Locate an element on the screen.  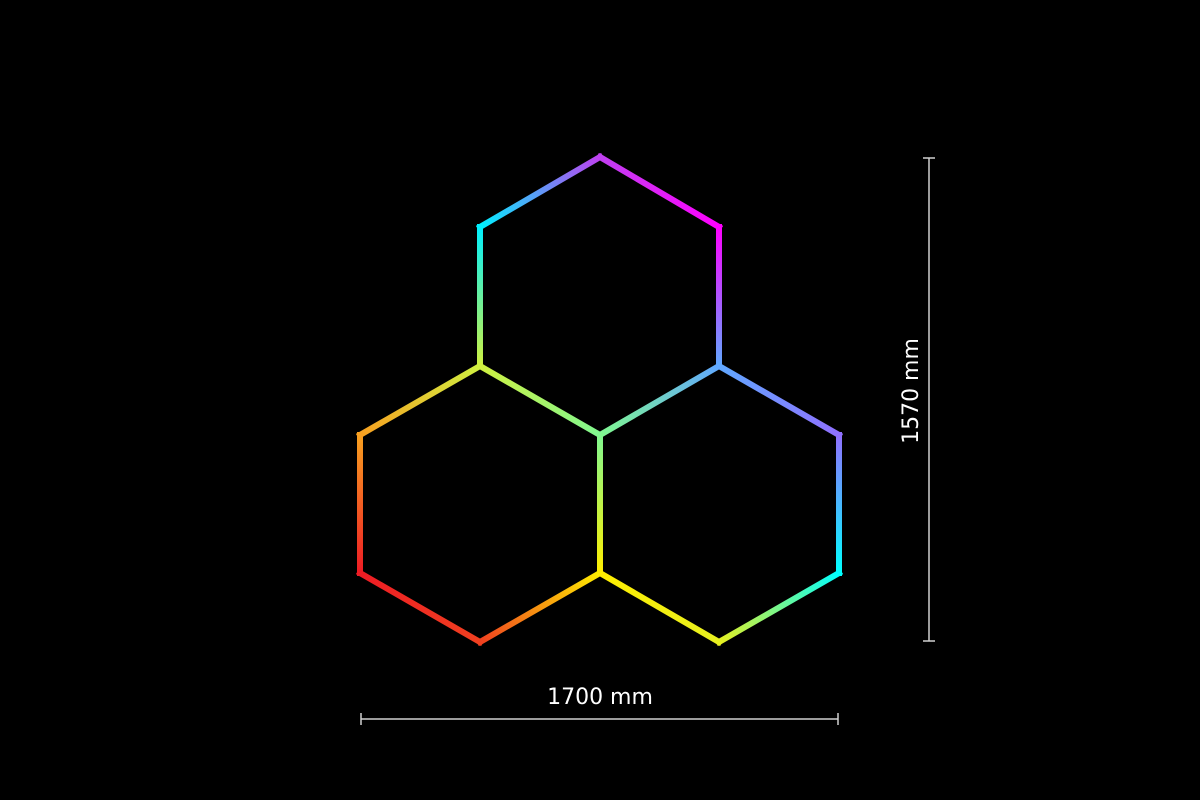
width-dimension is located at coordinates (599, 719).